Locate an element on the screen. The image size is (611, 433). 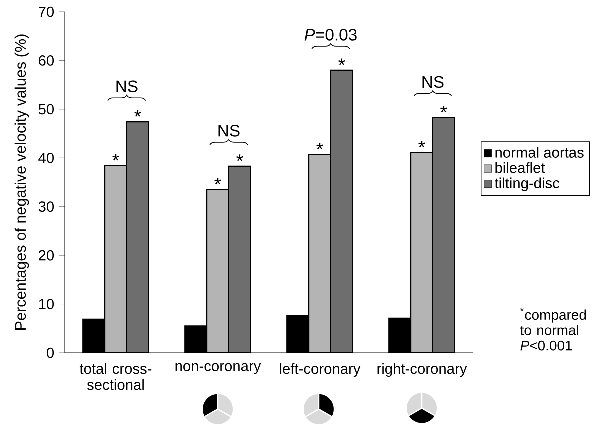
y-tick-label: 20 is located at coordinates (46, 255).